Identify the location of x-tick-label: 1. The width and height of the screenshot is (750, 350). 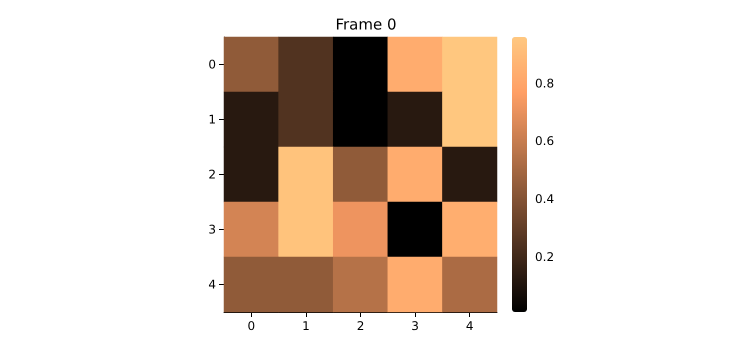
(306, 326).